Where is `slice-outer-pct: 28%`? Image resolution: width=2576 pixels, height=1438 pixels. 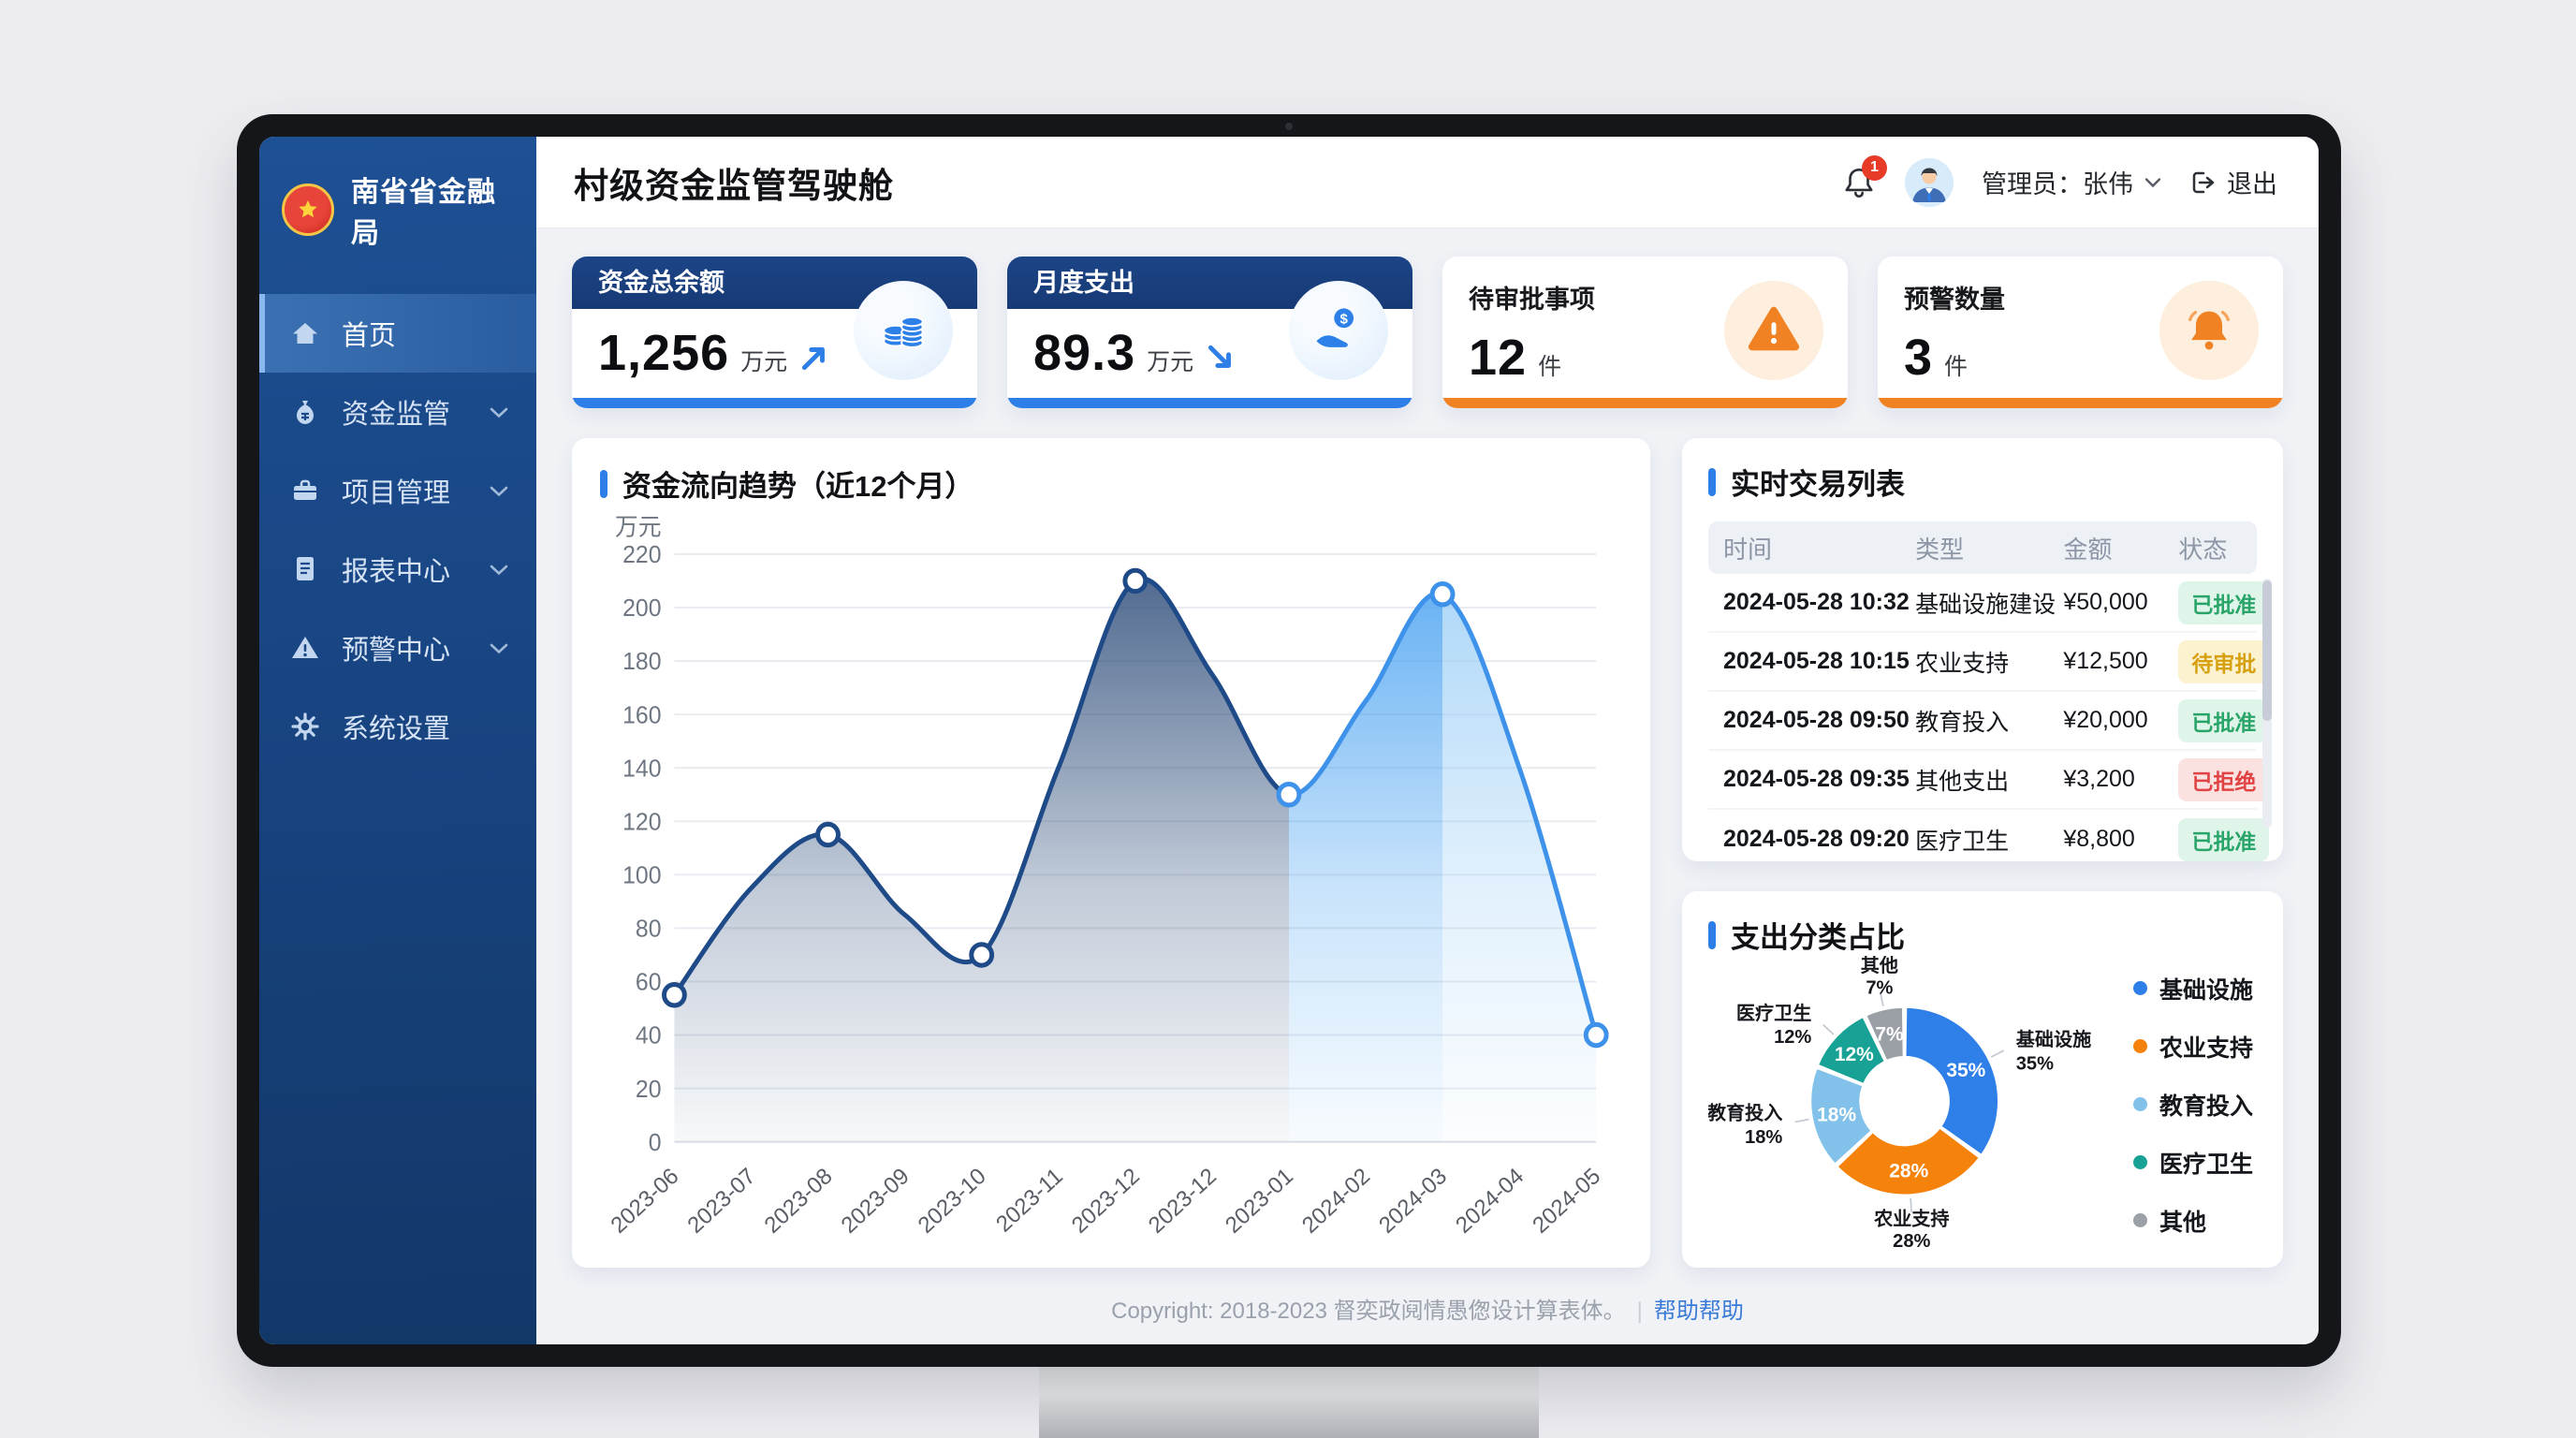
slice-outer-pct: 28% is located at coordinates (1911, 1241).